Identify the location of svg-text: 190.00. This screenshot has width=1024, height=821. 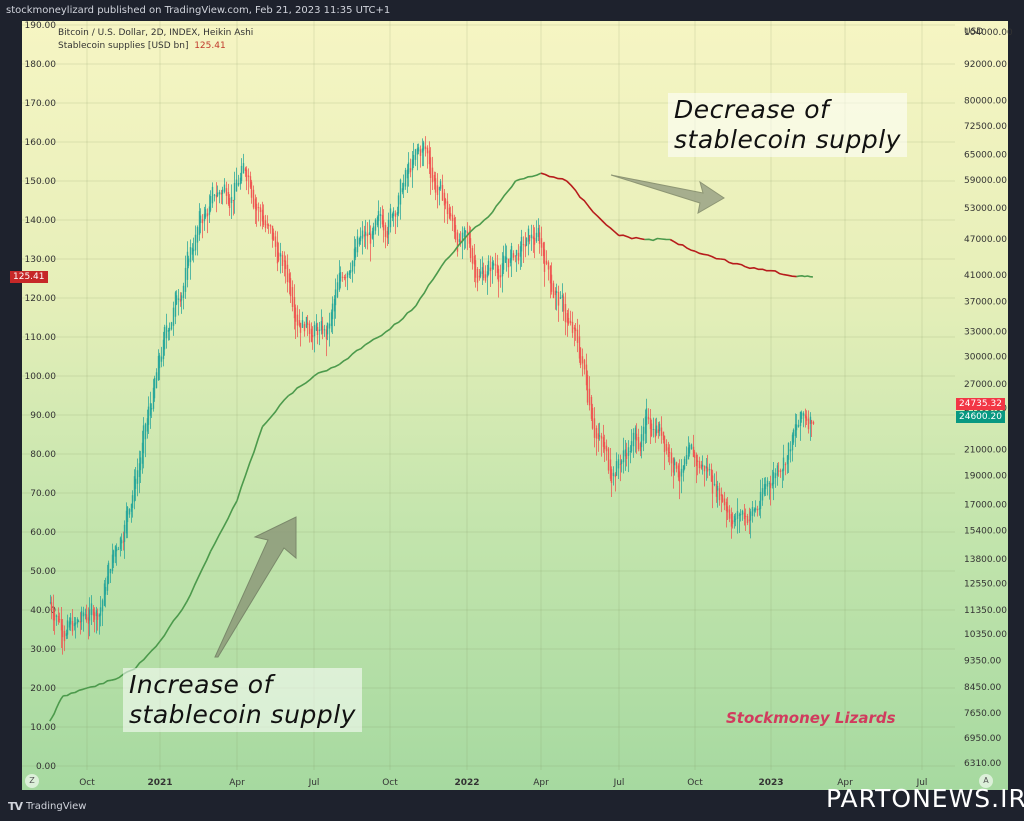
(41, 26).